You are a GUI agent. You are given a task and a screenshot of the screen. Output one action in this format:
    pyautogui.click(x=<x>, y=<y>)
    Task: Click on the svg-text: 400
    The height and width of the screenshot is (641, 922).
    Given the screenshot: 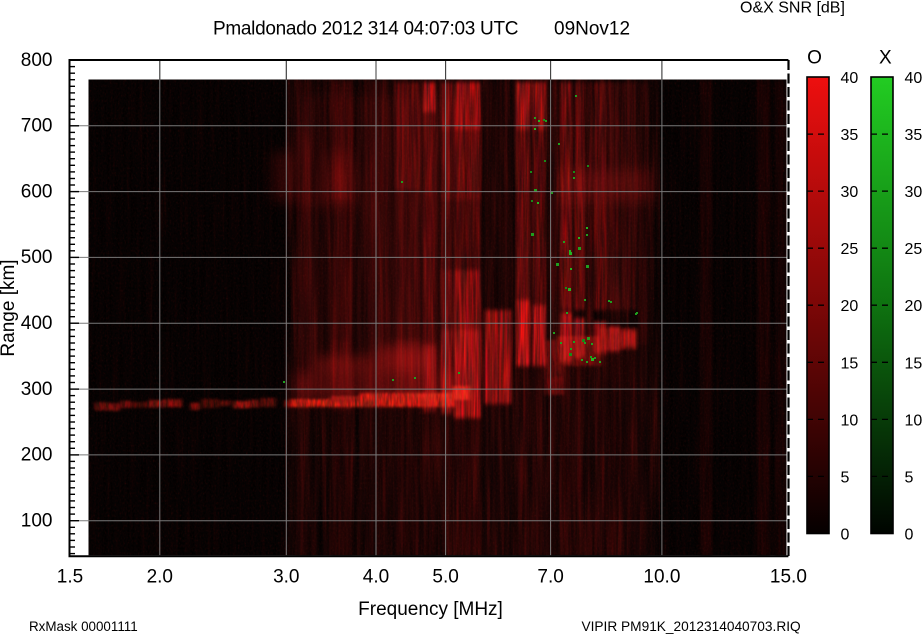 What is the action you would take?
    pyautogui.click(x=37, y=323)
    